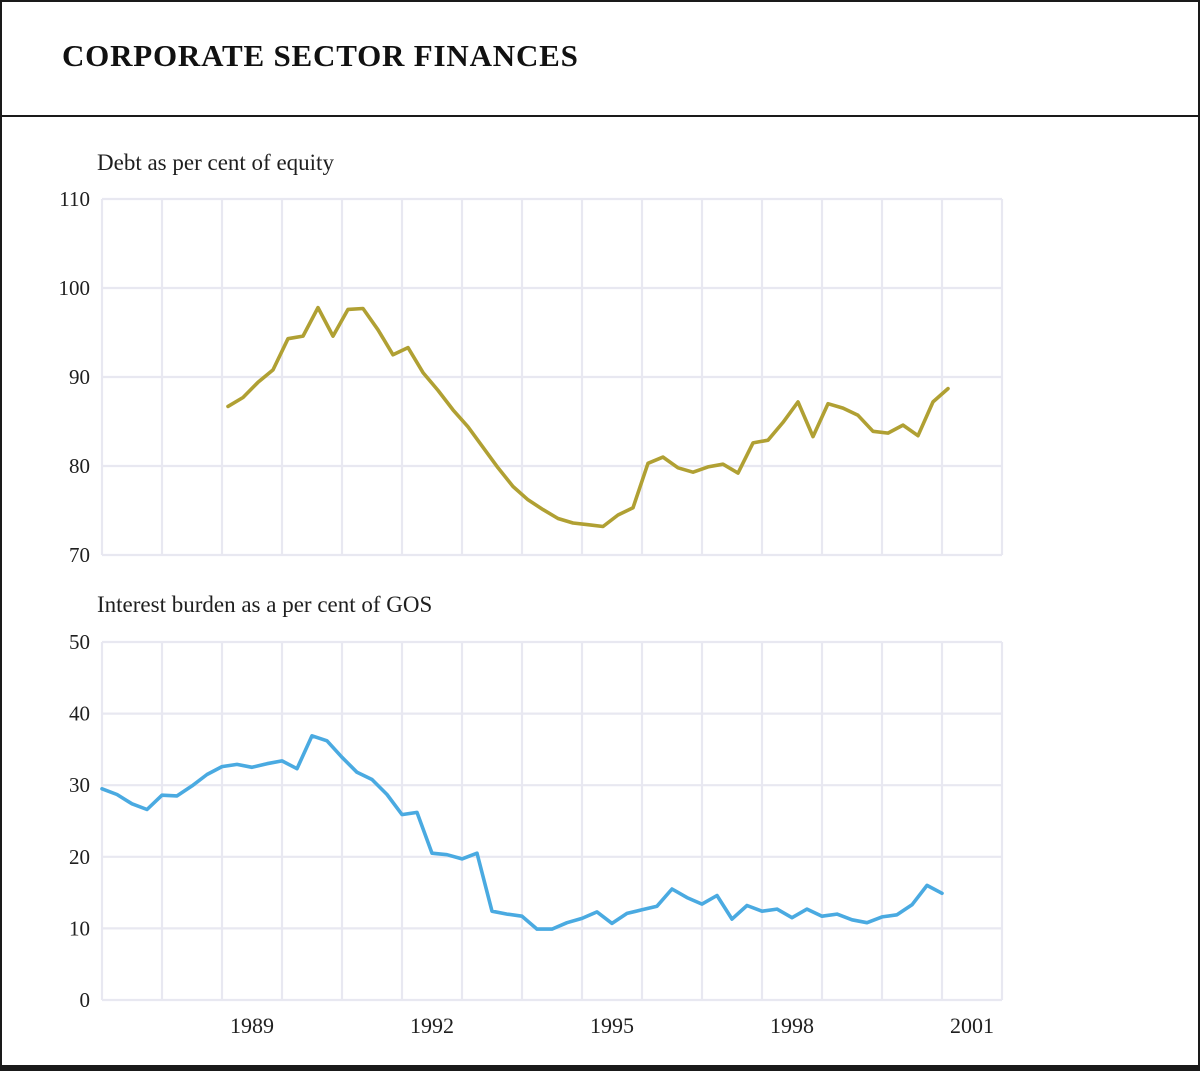  What do you see at coordinates (79, 857) in the screenshot?
I see `y-tick-label: 20` at bounding box center [79, 857].